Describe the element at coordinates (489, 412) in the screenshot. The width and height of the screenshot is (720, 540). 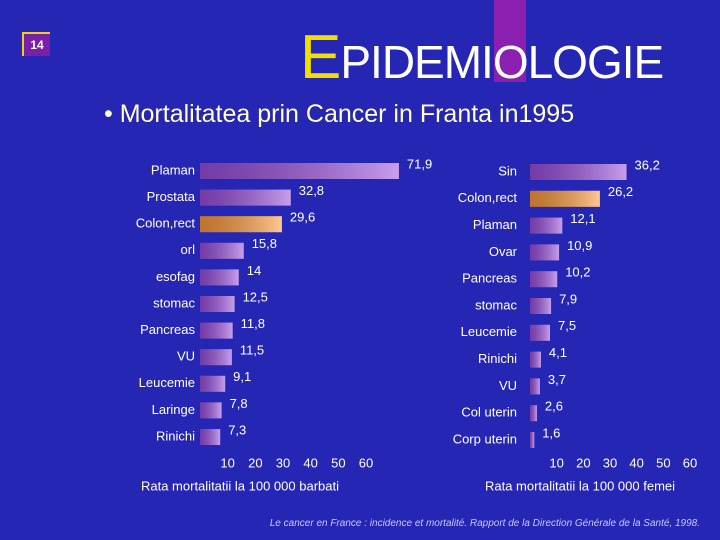
I see `category-label: Col uterin` at that location.